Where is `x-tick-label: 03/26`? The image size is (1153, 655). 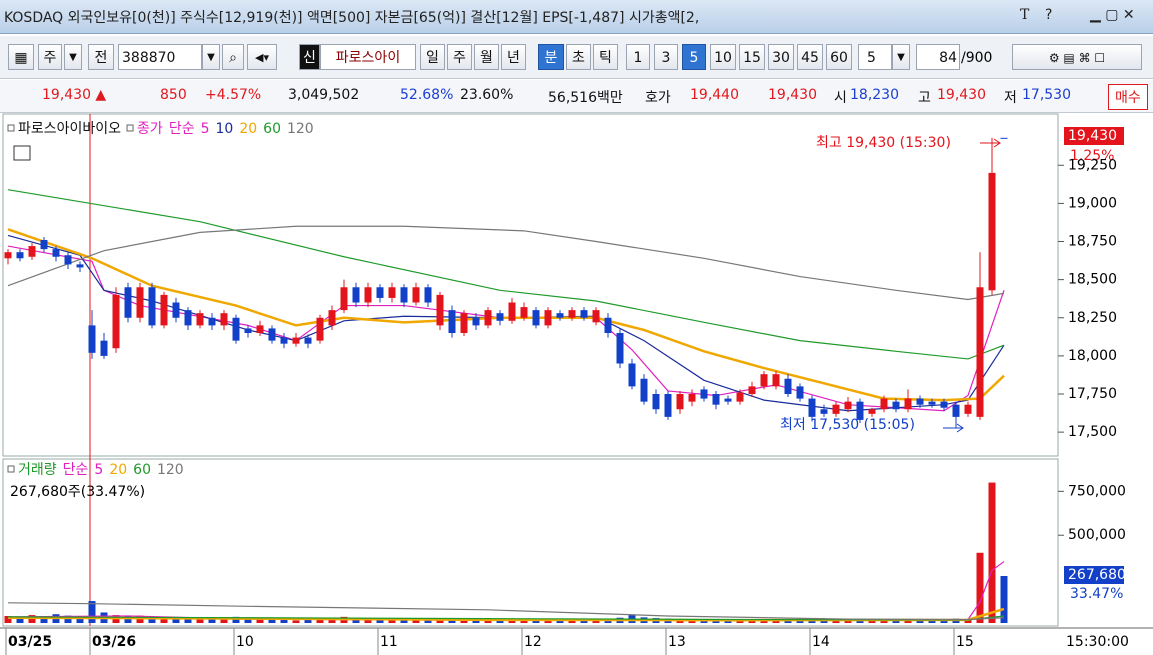 x-tick-label: 03/26 is located at coordinates (114, 642).